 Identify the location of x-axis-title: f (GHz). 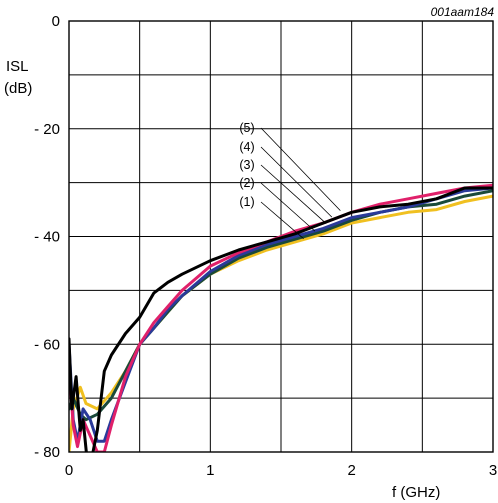
(416, 492).